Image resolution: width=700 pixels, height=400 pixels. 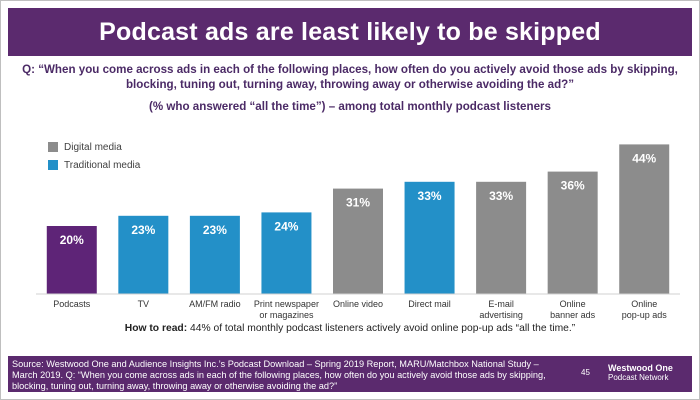 What do you see at coordinates (640, 368) in the screenshot?
I see `logo-line-1: Westwood One` at bounding box center [640, 368].